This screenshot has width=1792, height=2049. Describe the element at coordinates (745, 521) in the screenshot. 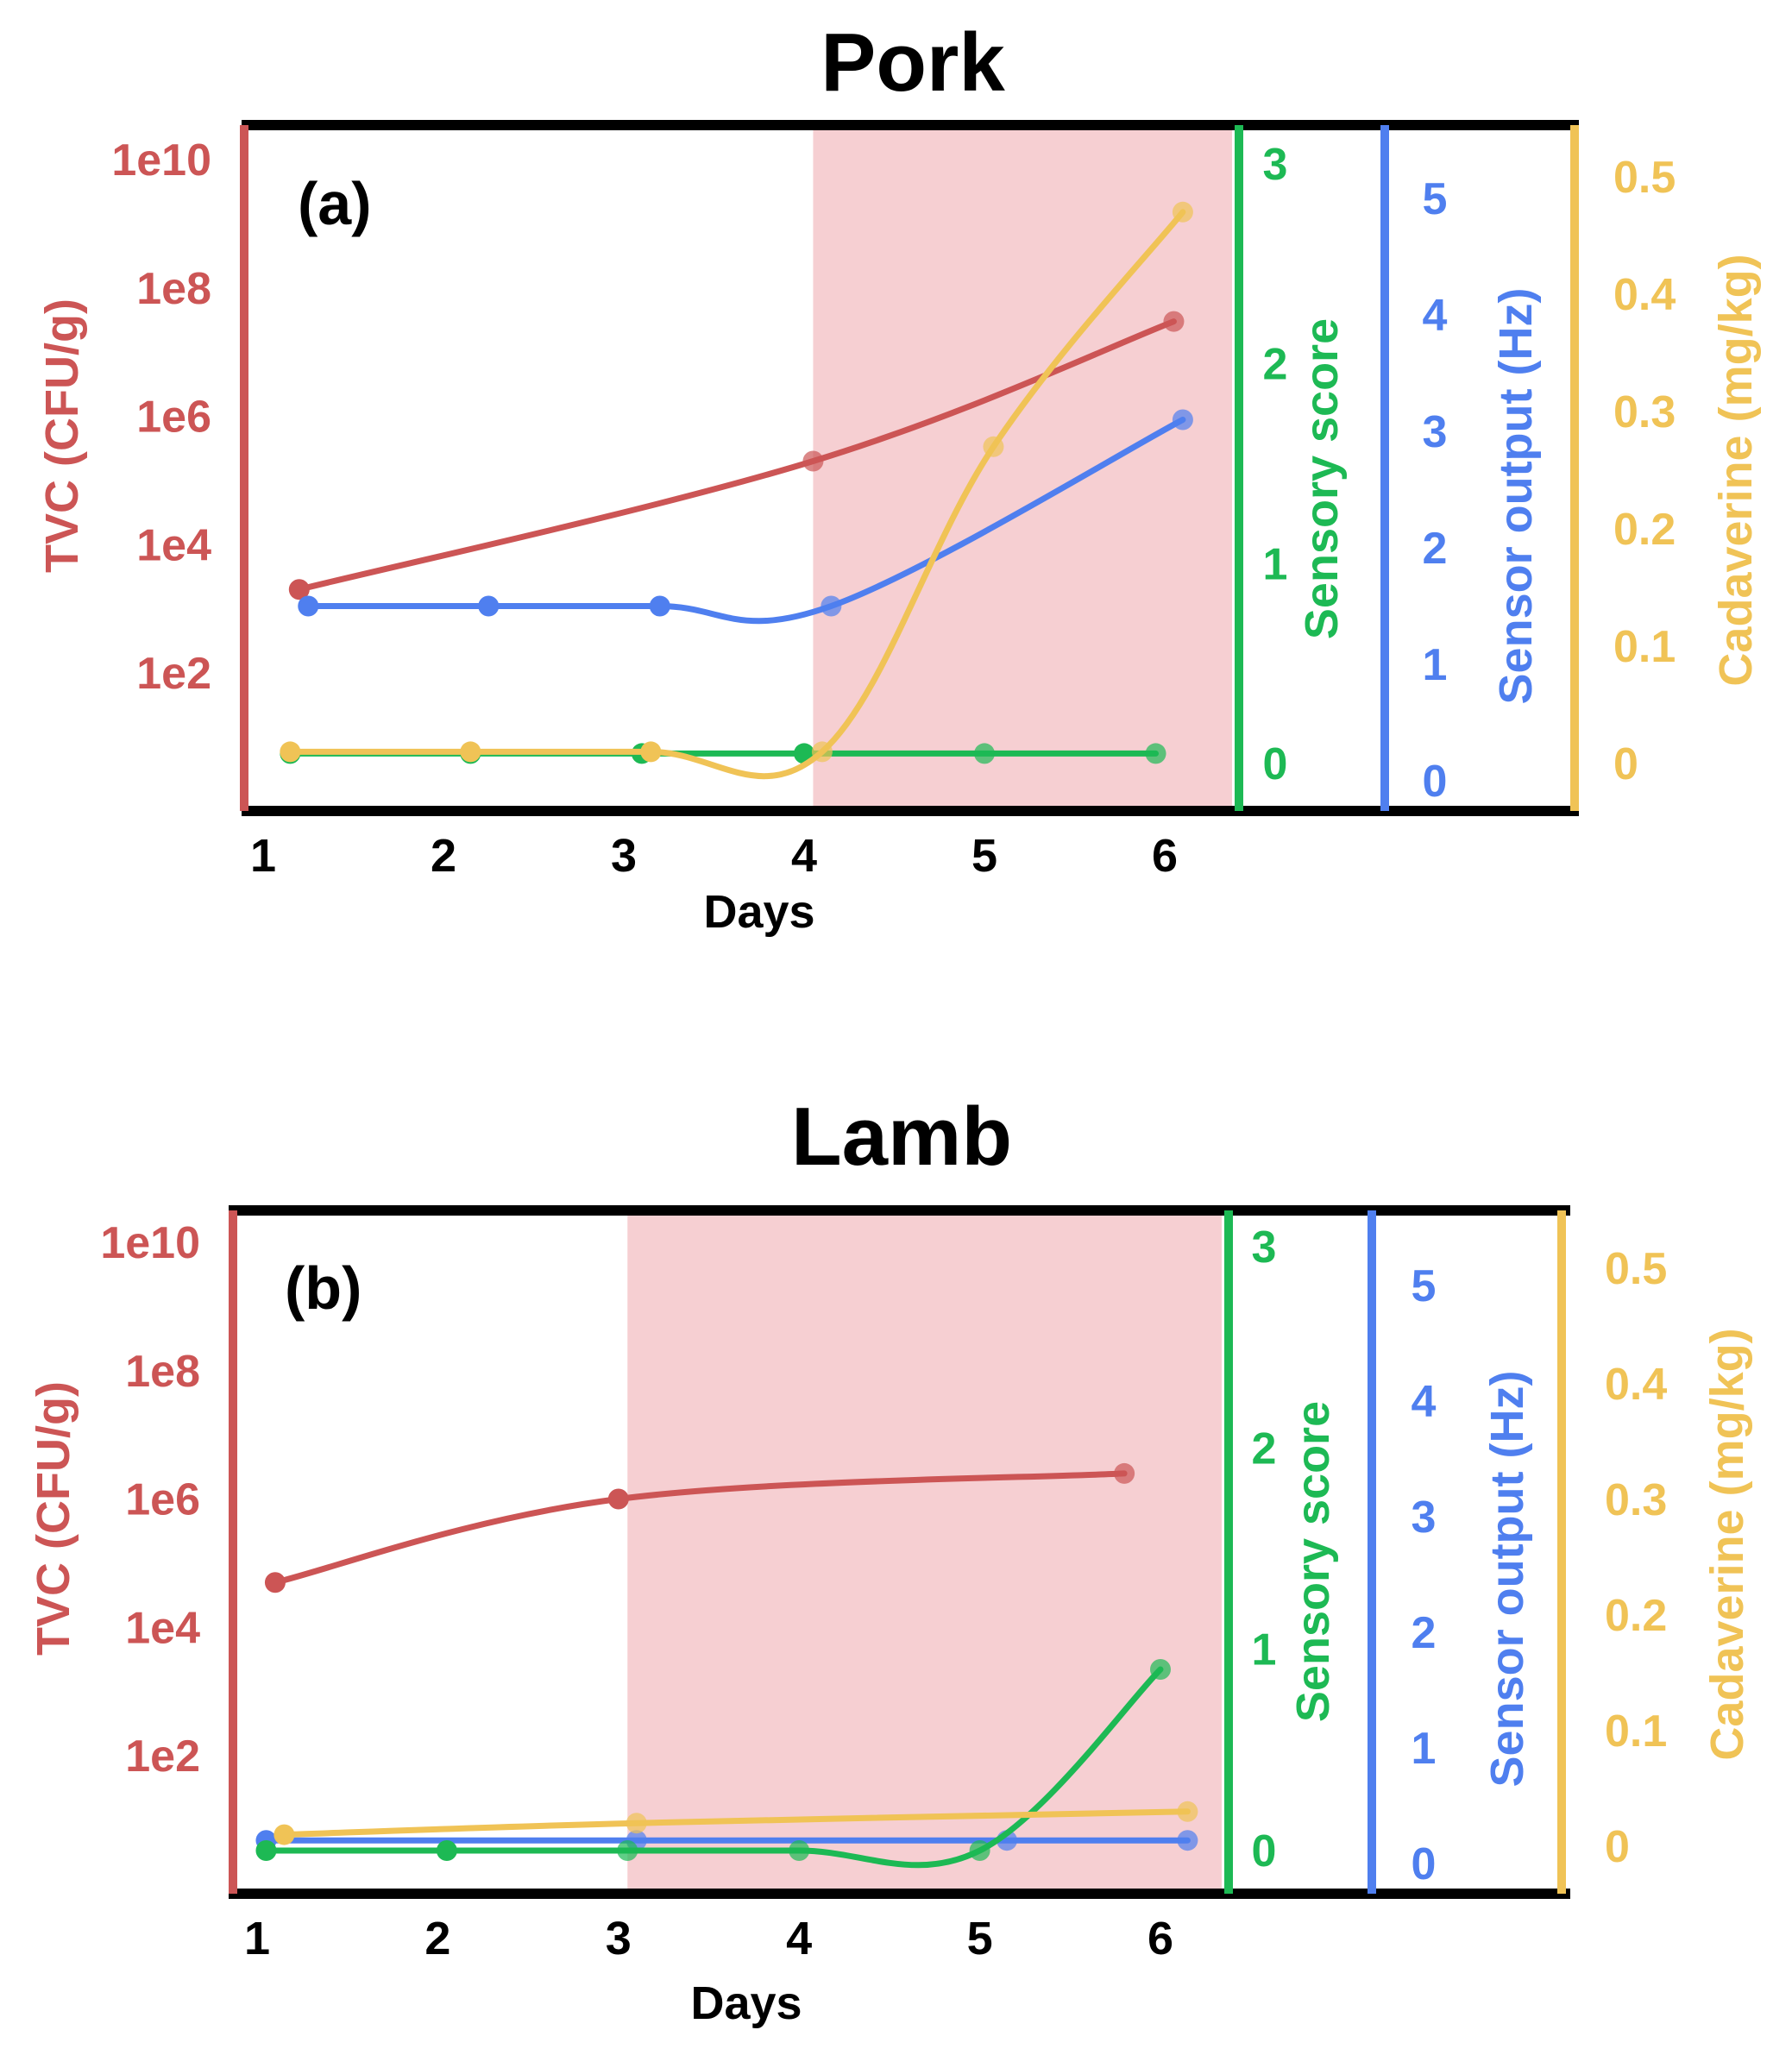

I see `pork-sensor-line` at that location.